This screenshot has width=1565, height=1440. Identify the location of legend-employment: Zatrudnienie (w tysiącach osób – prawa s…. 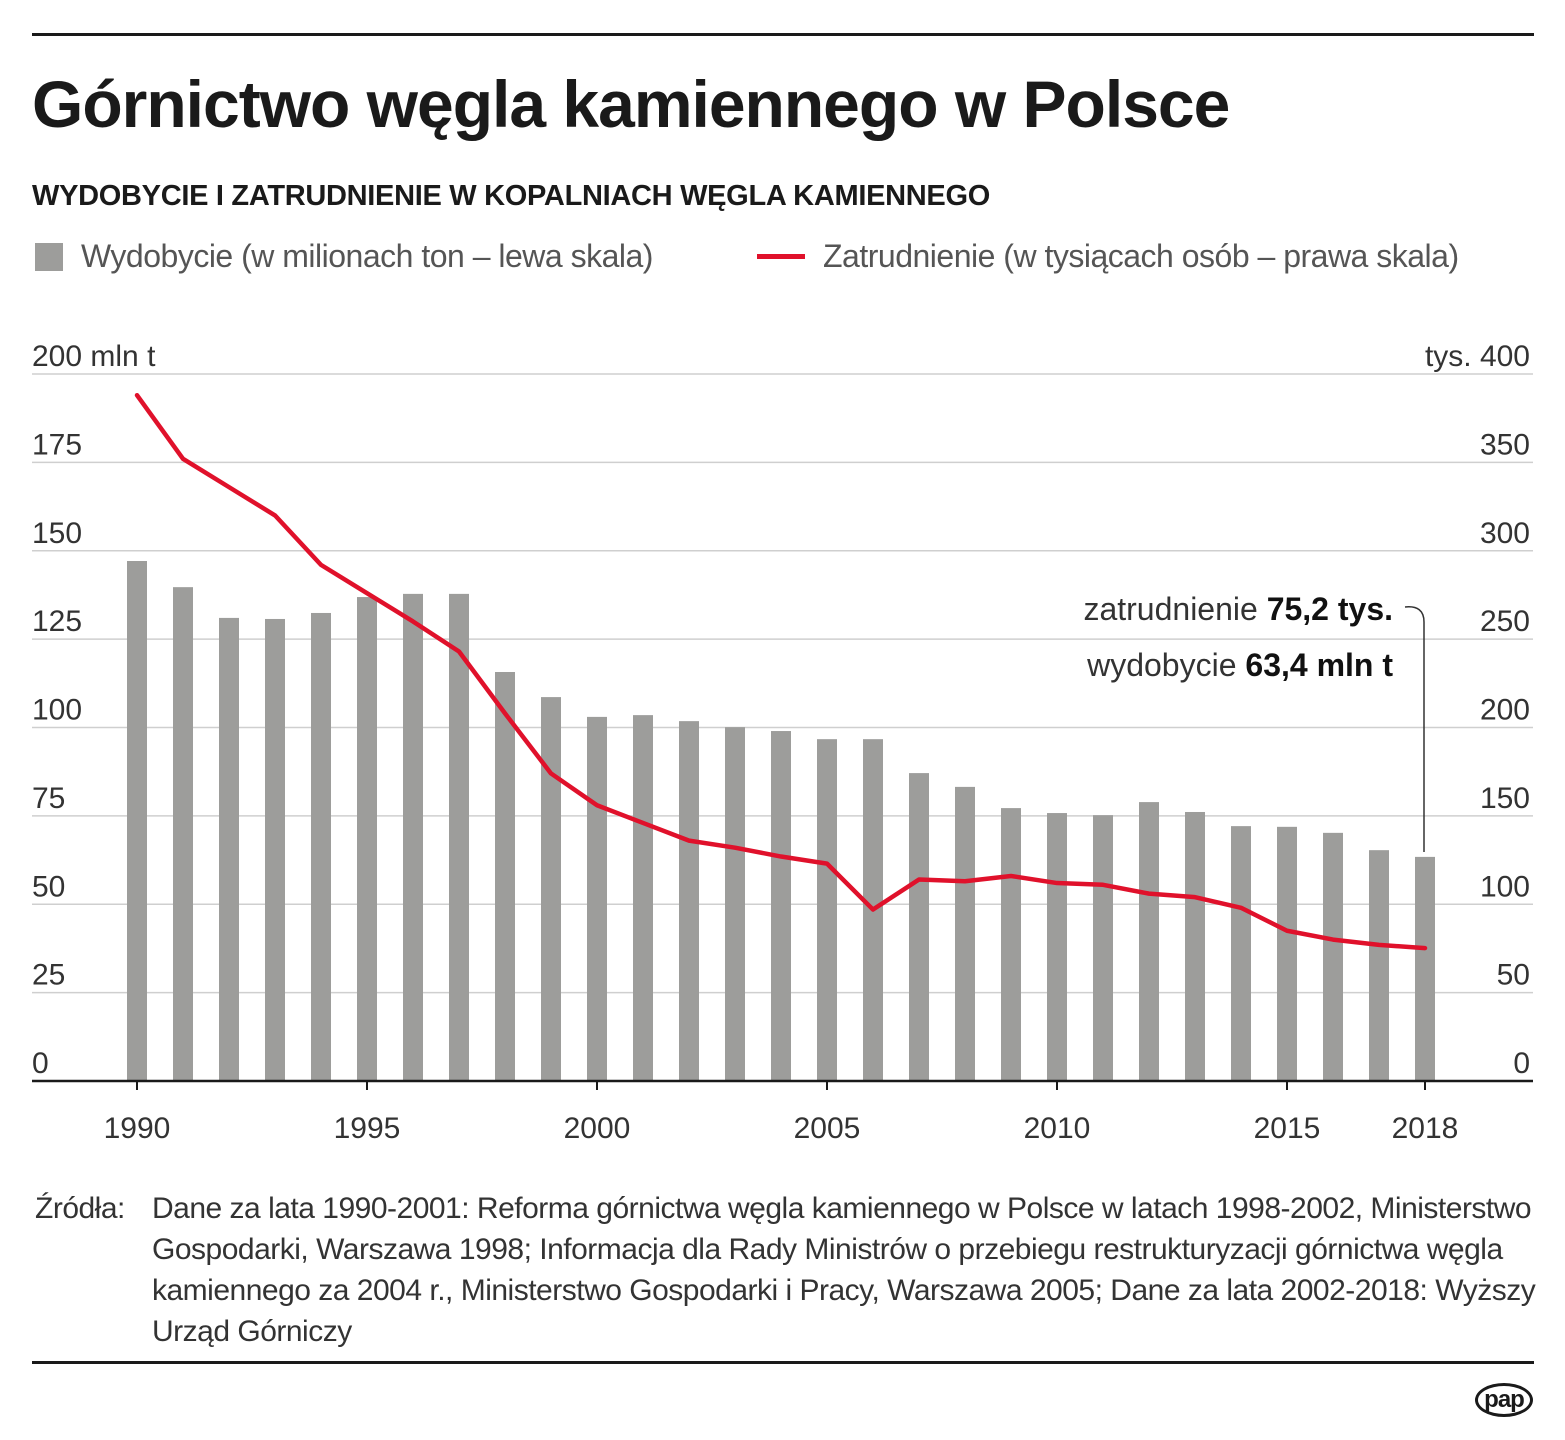
(1108, 256).